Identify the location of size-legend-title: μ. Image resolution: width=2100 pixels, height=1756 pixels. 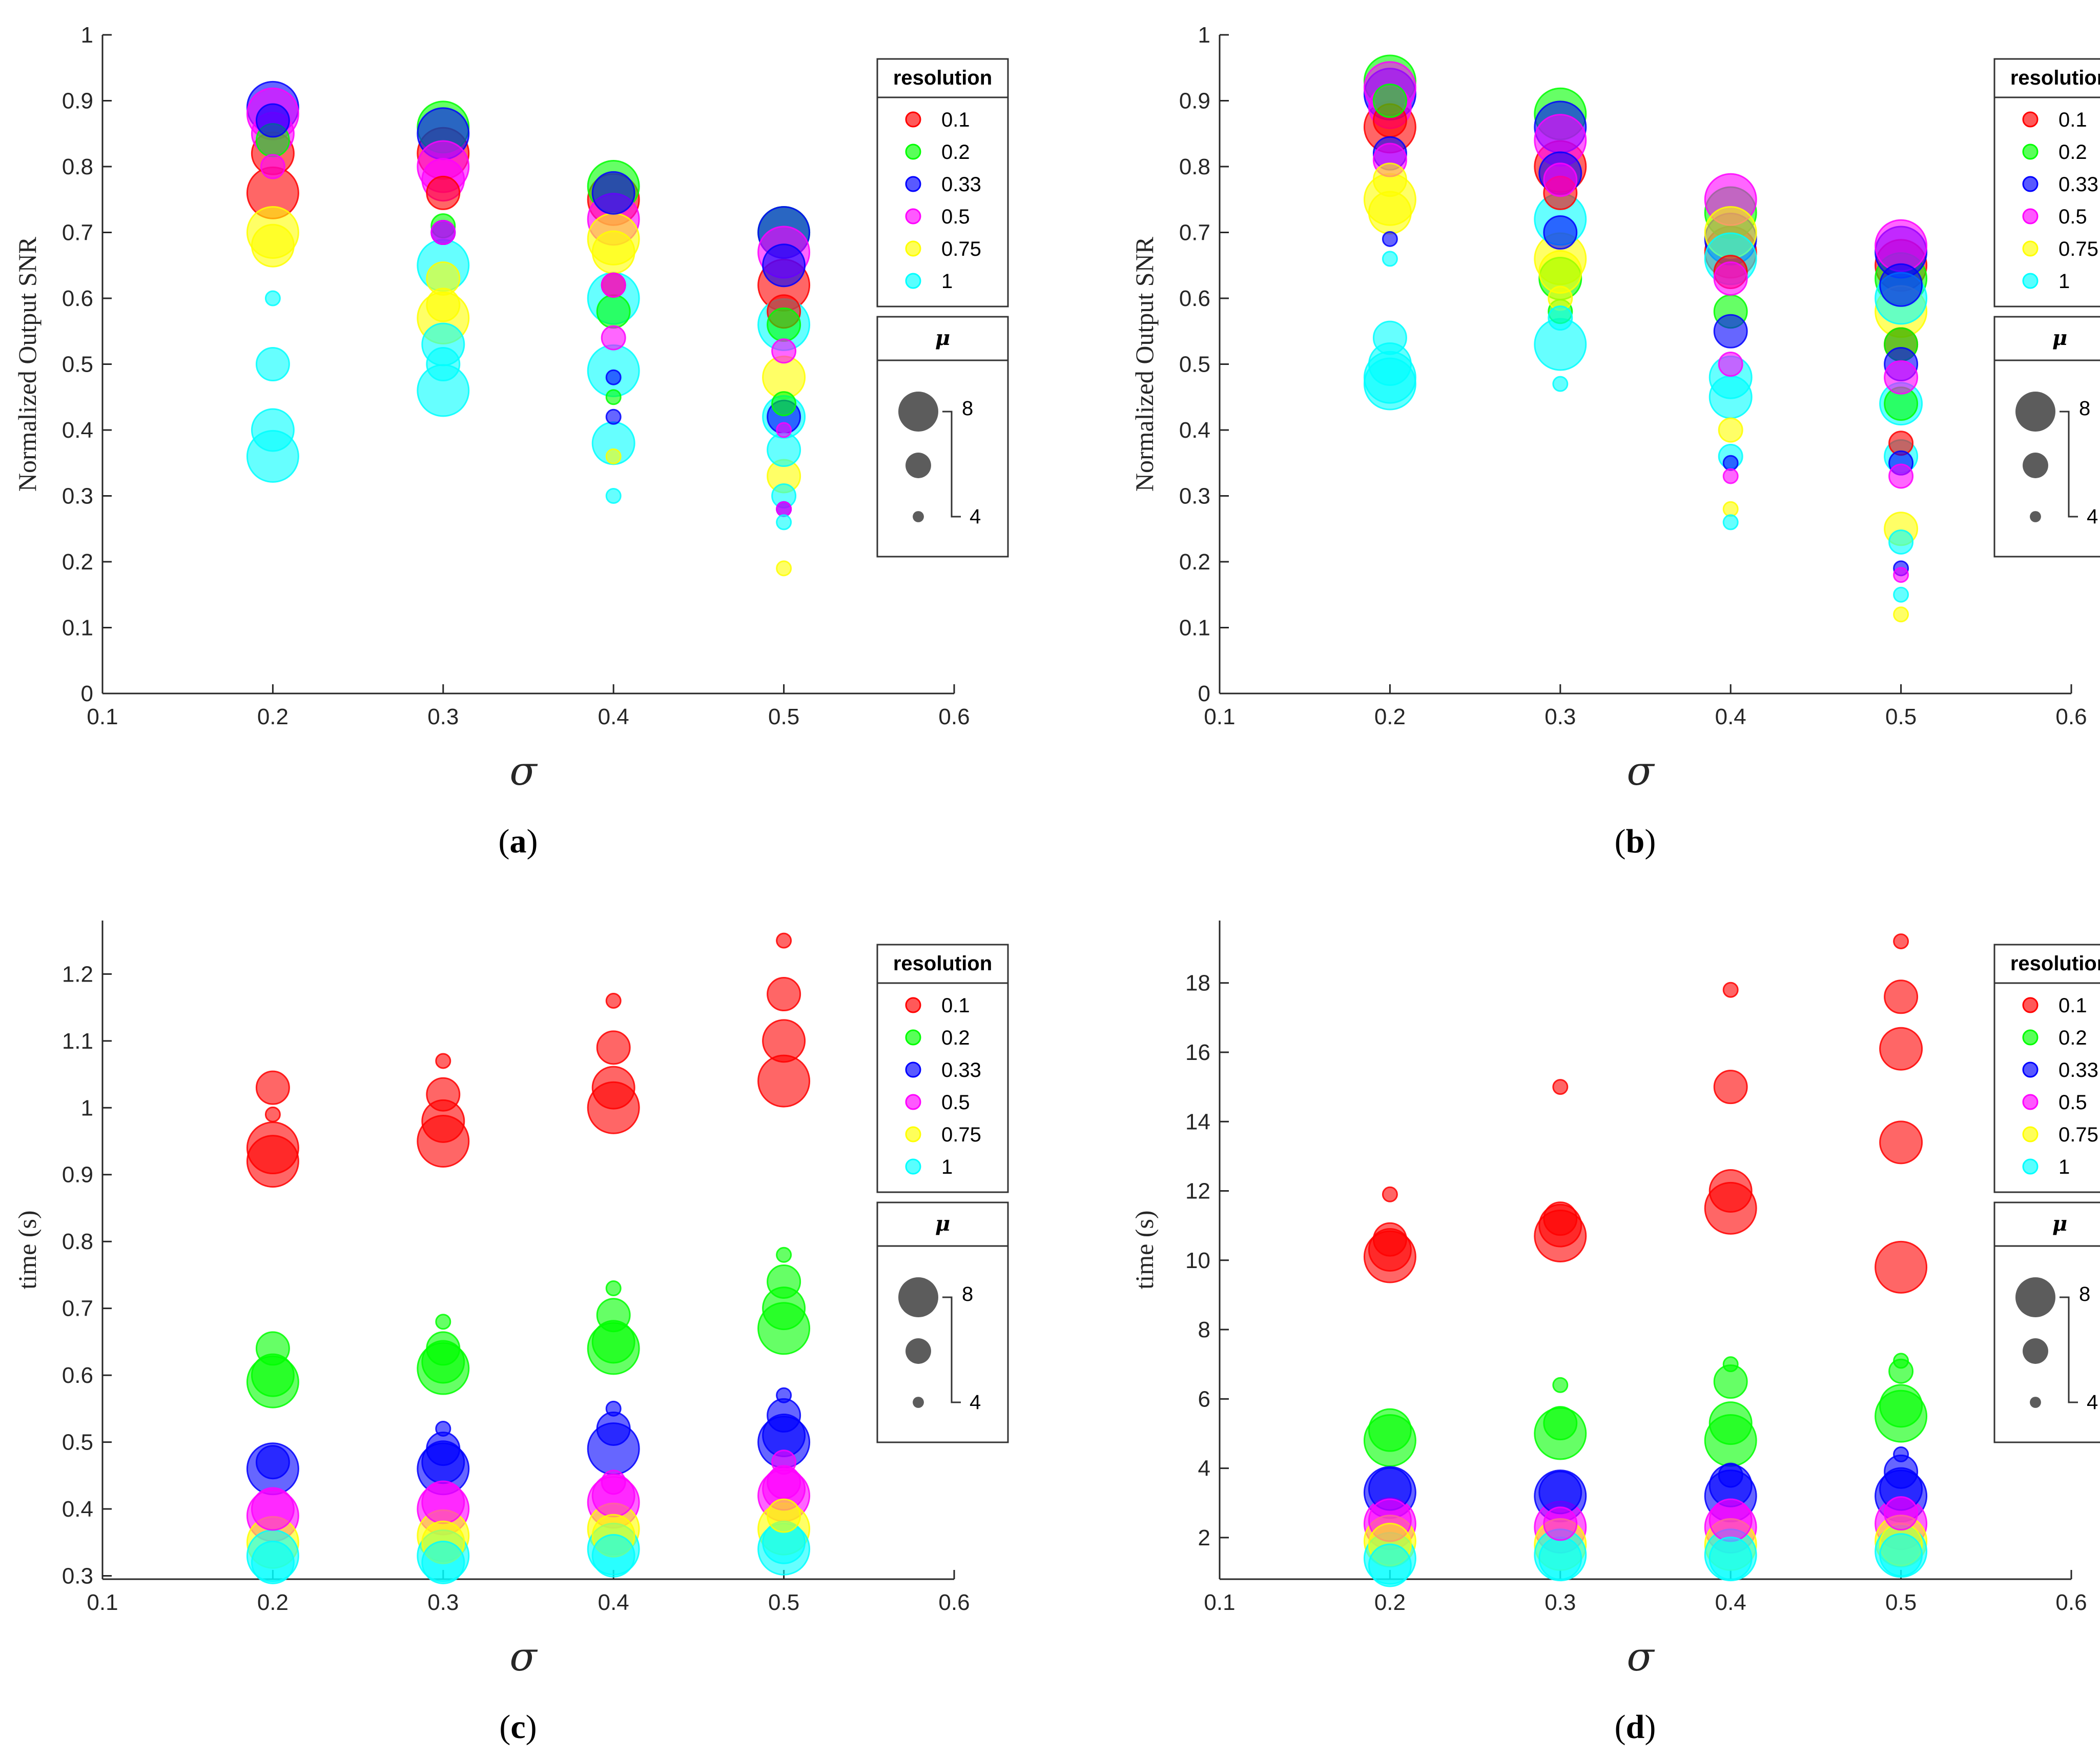
(942, 1224).